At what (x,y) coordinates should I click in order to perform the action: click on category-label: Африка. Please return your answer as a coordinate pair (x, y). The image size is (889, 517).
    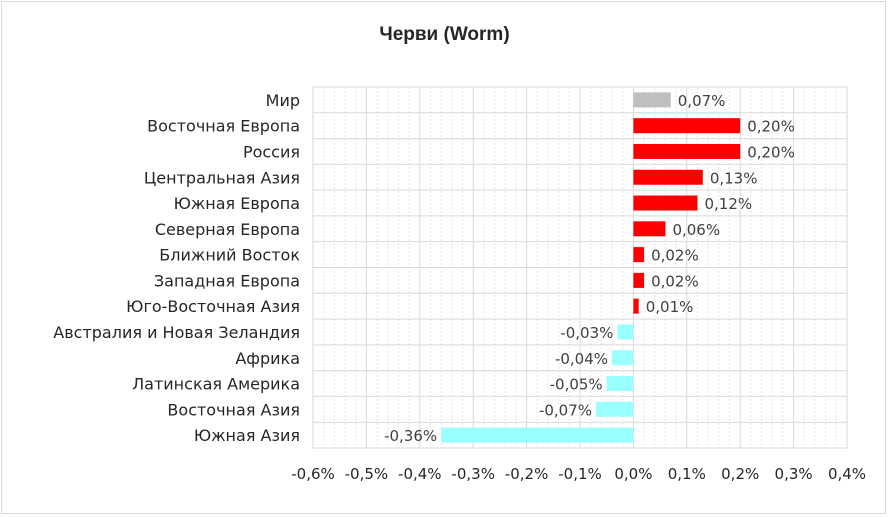
    Looking at the image, I should click on (267, 358).